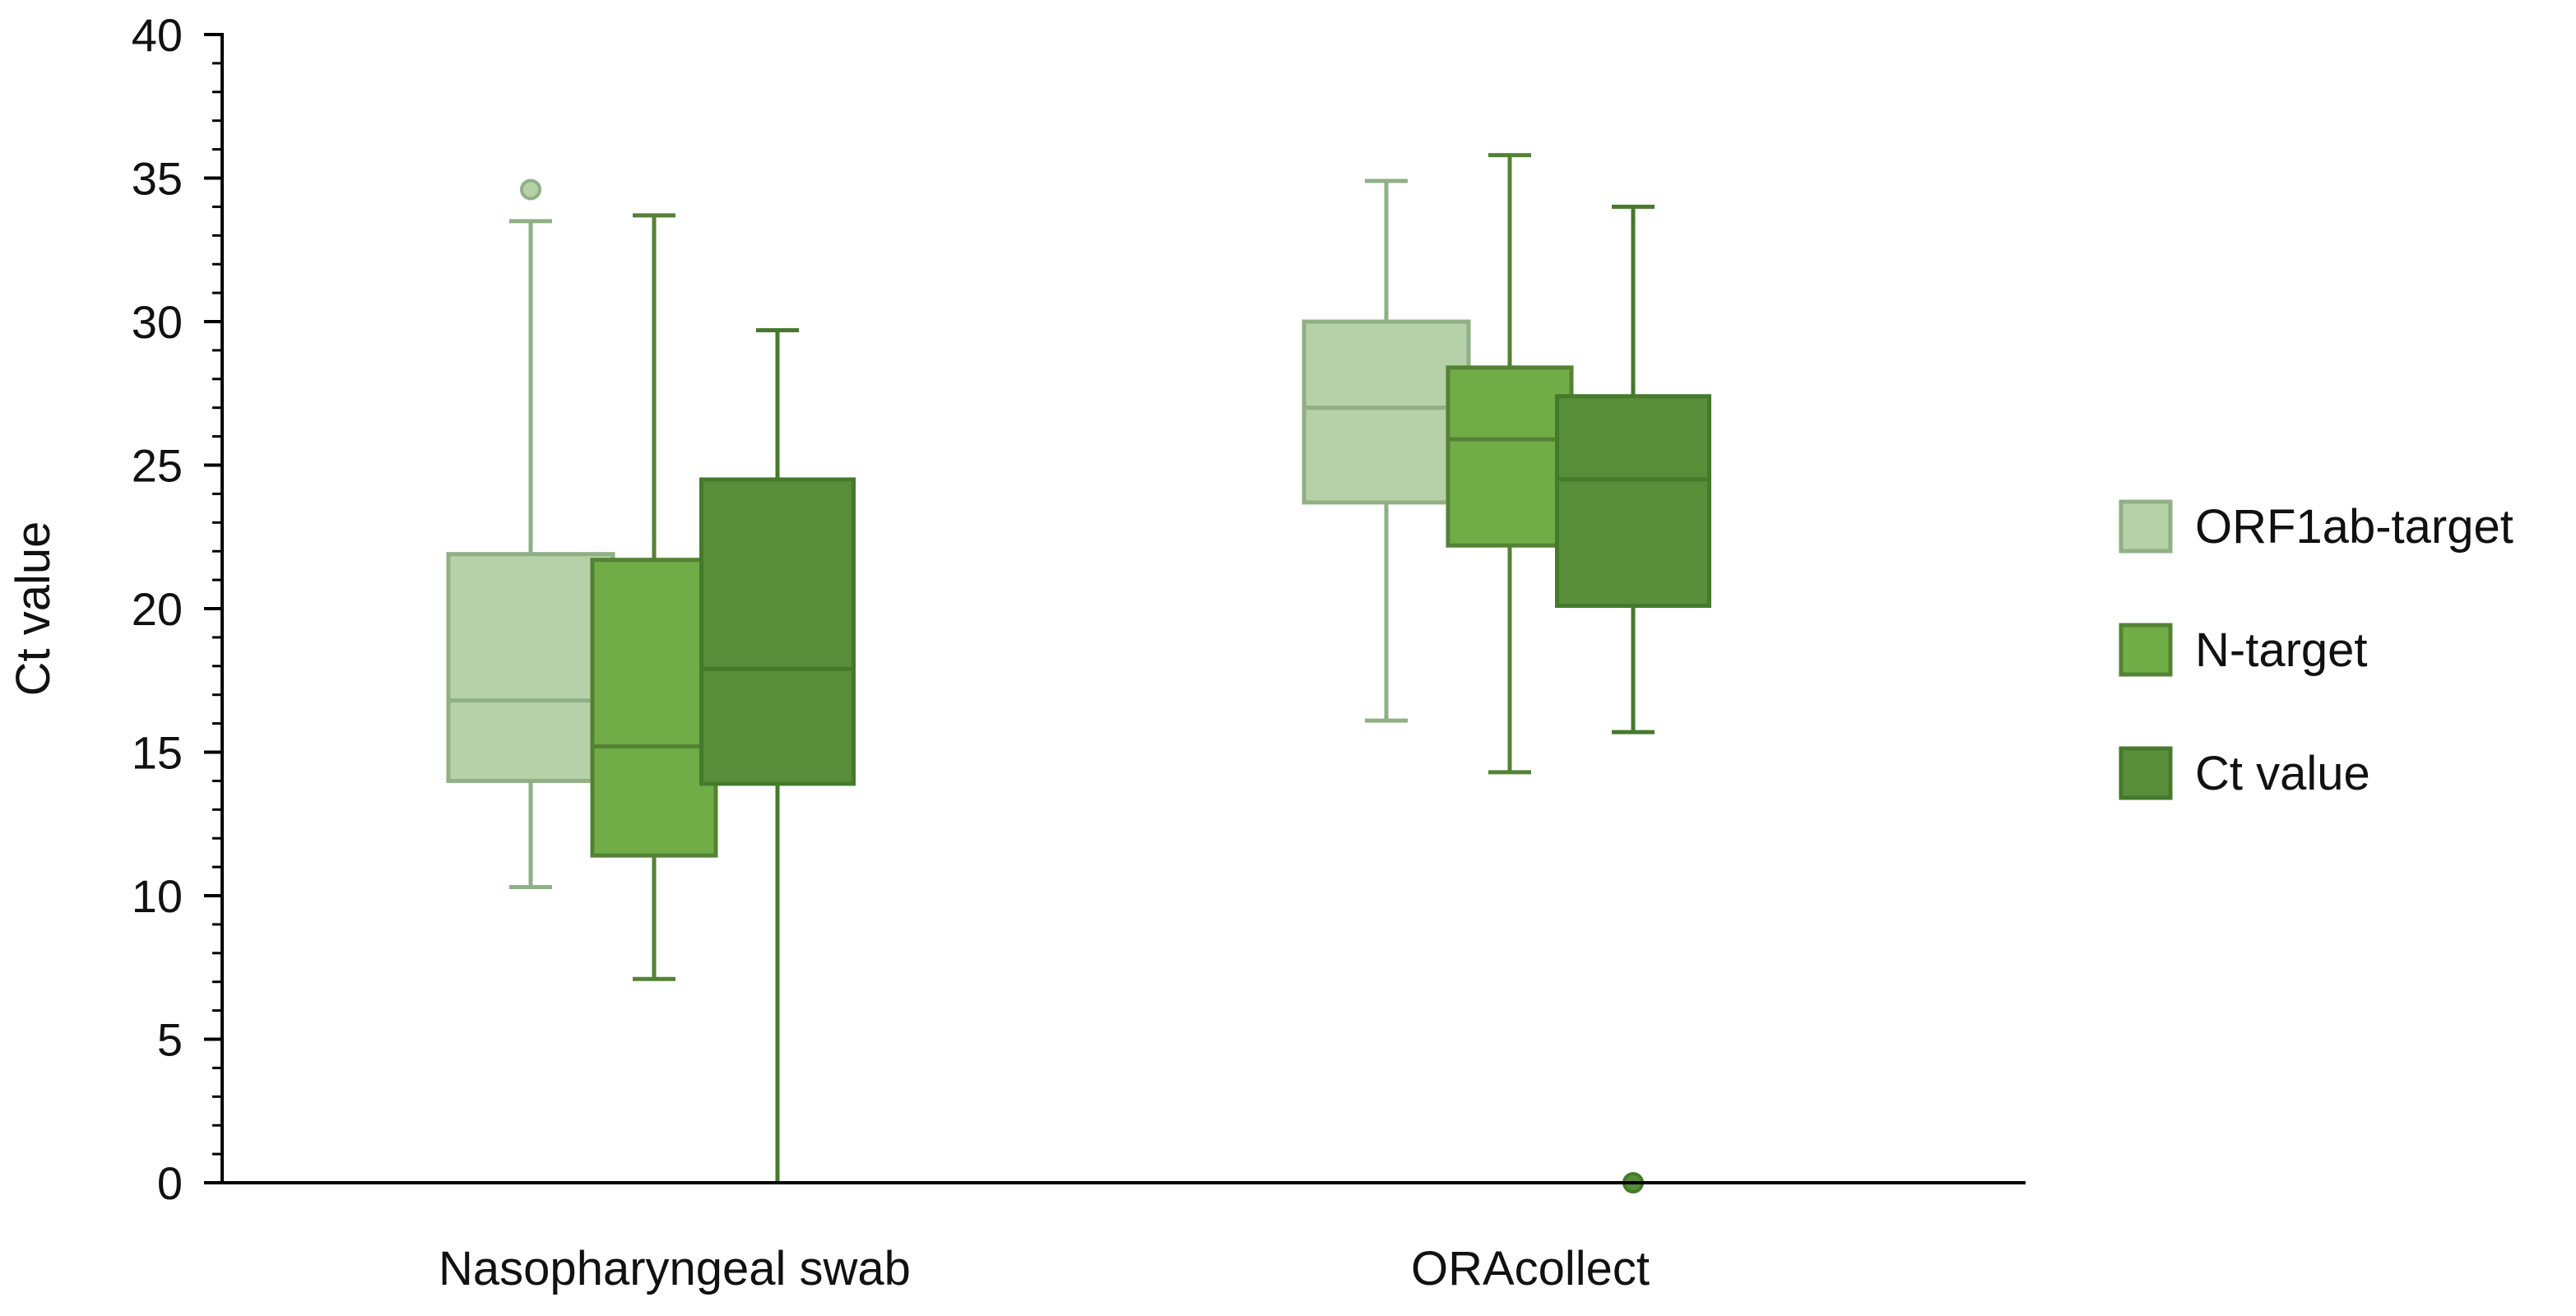  What do you see at coordinates (530, 189) in the screenshot?
I see `outlier-point` at bounding box center [530, 189].